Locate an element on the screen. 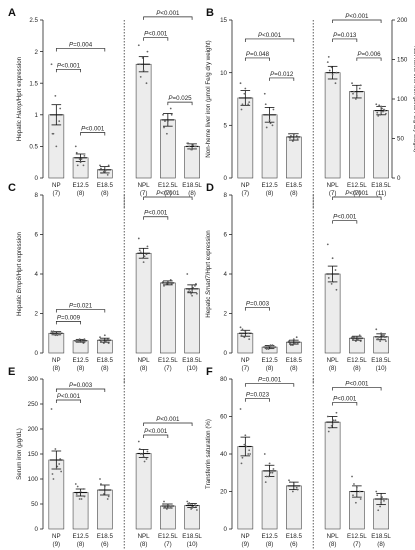 This screenshot has width=415, height=550. y-tick-label: 40 is located at coordinates (223, 454).